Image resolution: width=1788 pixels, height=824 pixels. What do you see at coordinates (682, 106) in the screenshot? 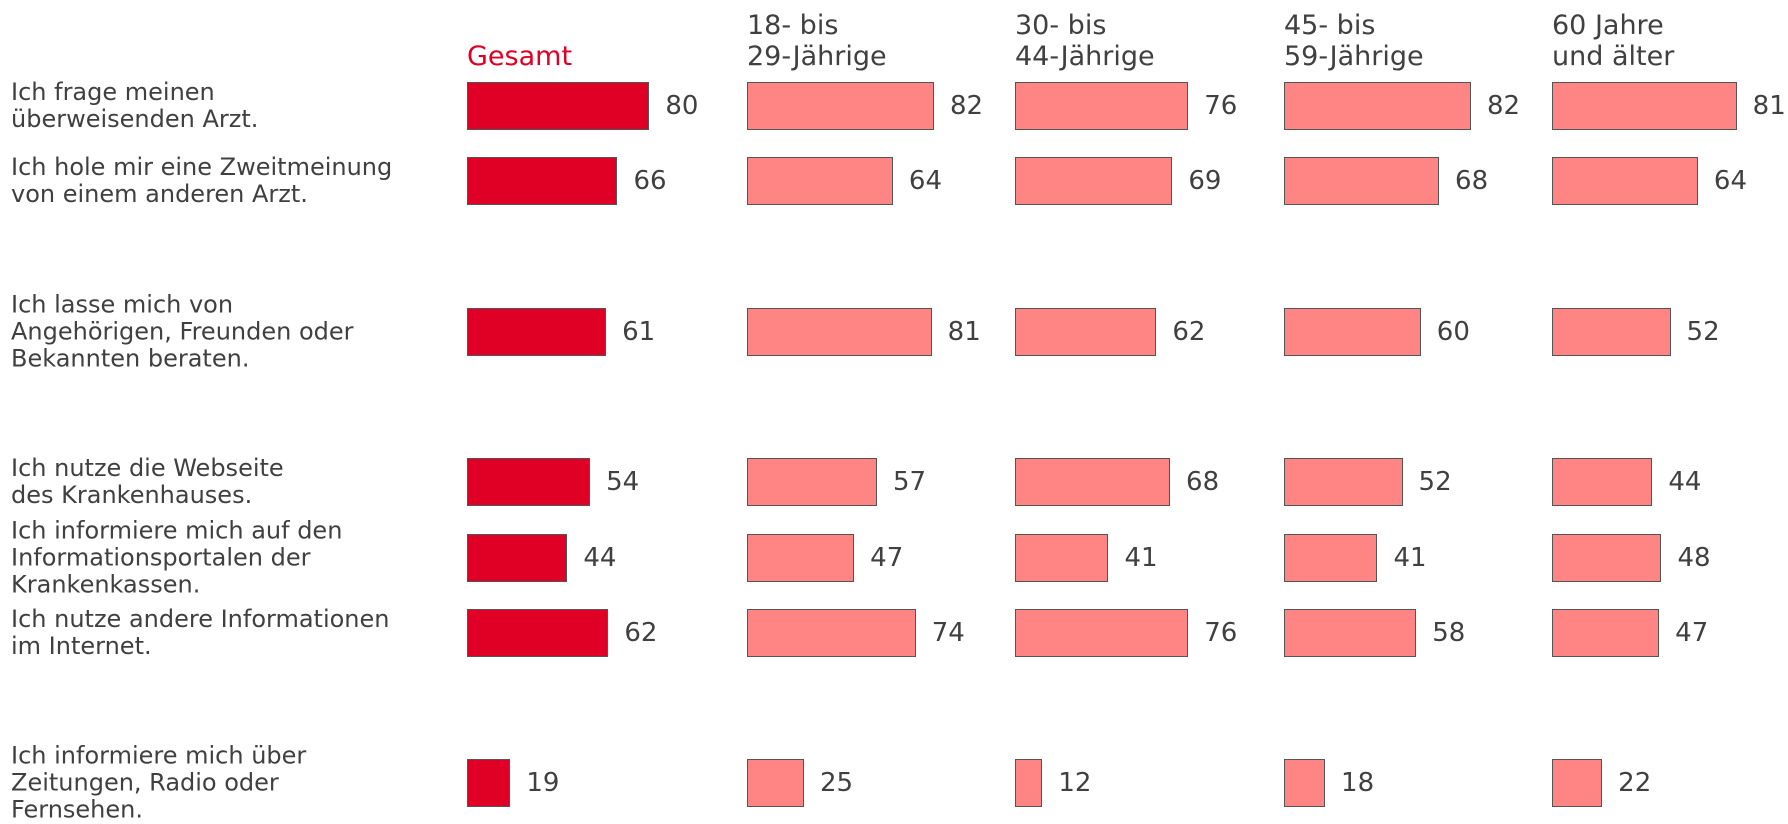
I see `value-label: 80` at bounding box center [682, 106].